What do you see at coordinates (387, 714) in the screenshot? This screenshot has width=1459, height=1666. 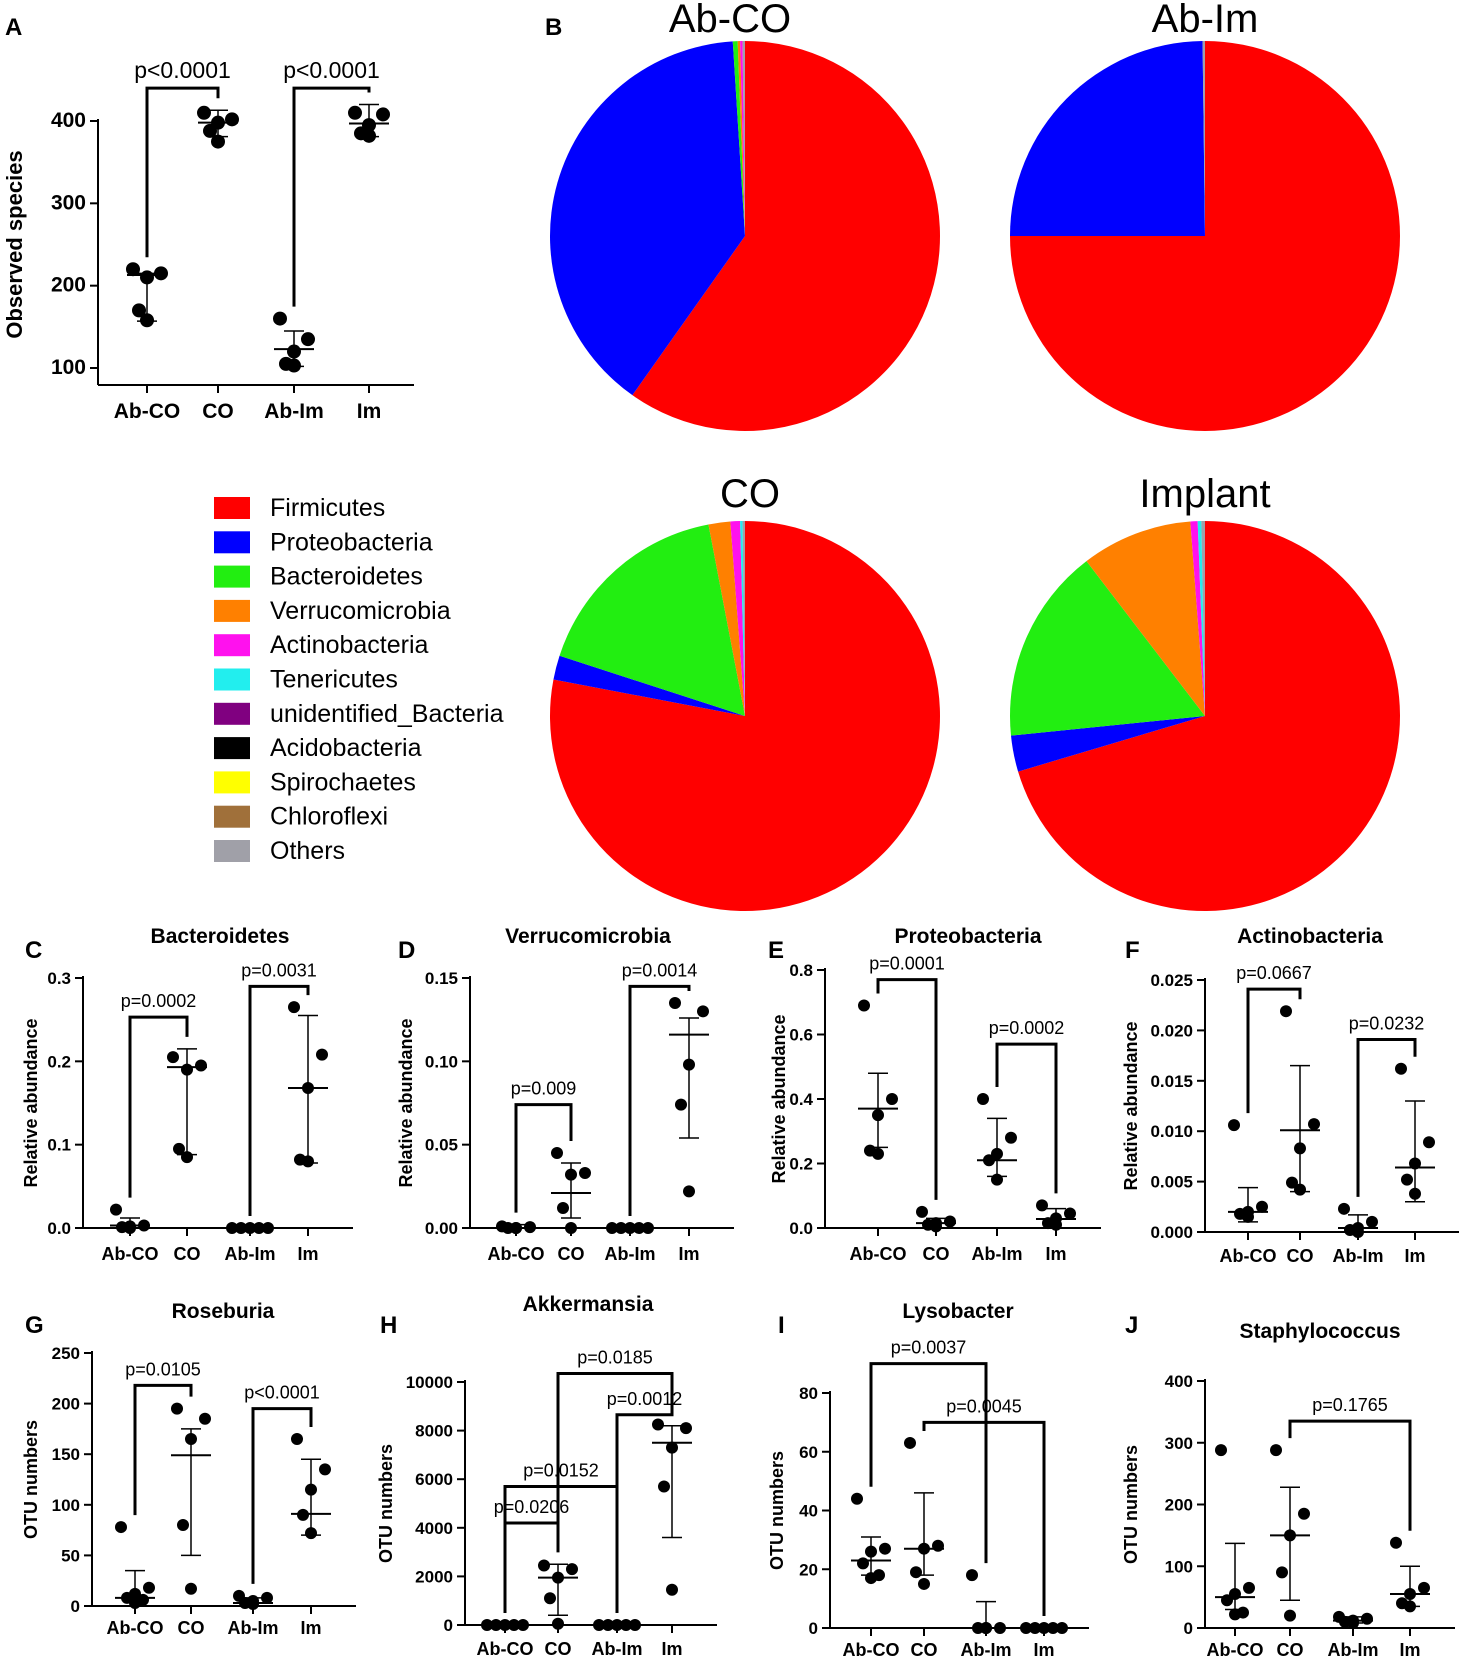 I see `legend-label: unidentified_Bacteria` at bounding box center [387, 714].